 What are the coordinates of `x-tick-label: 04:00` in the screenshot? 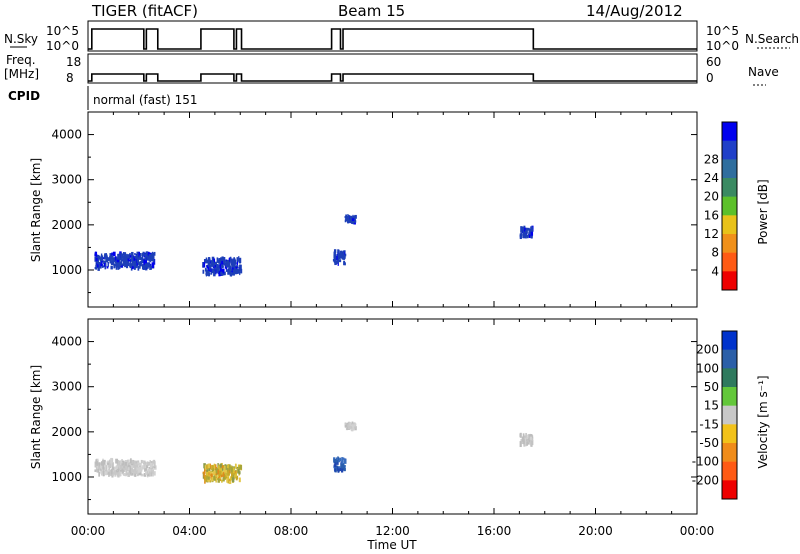 It's located at (189, 531).